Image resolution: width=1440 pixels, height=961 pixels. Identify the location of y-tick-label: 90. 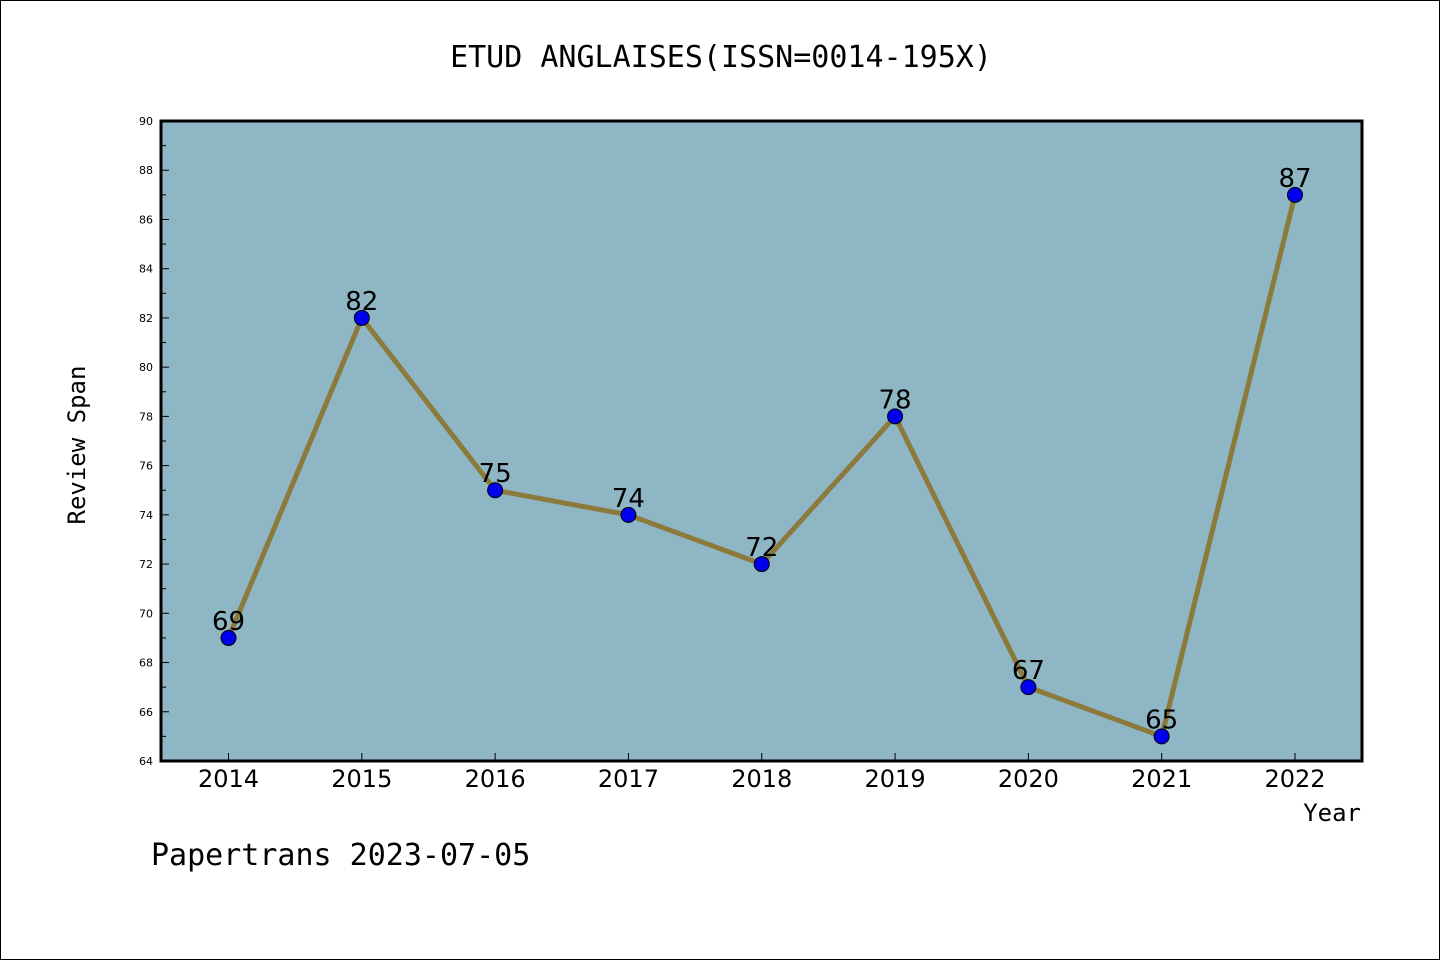
(146, 121).